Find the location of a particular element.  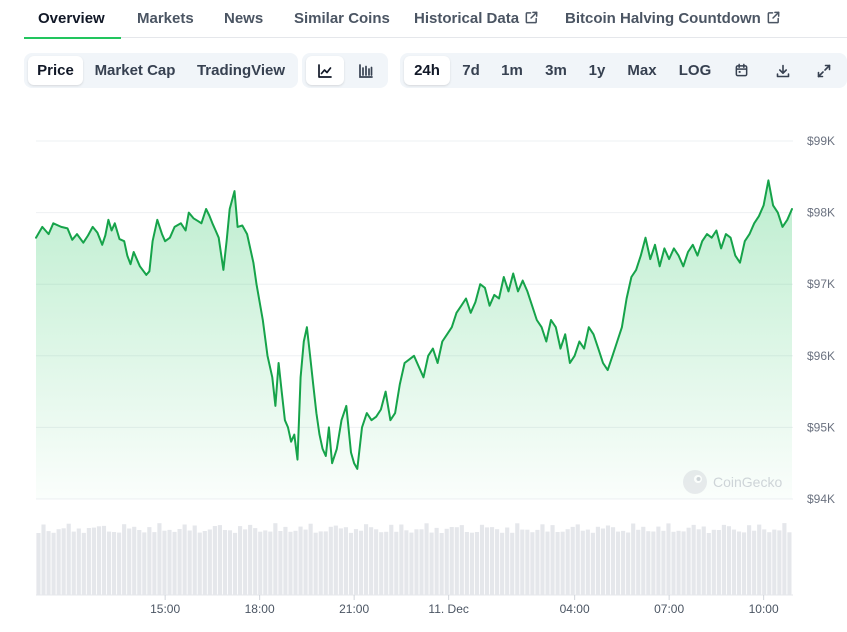

volume-bars is located at coordinates (414, 559).